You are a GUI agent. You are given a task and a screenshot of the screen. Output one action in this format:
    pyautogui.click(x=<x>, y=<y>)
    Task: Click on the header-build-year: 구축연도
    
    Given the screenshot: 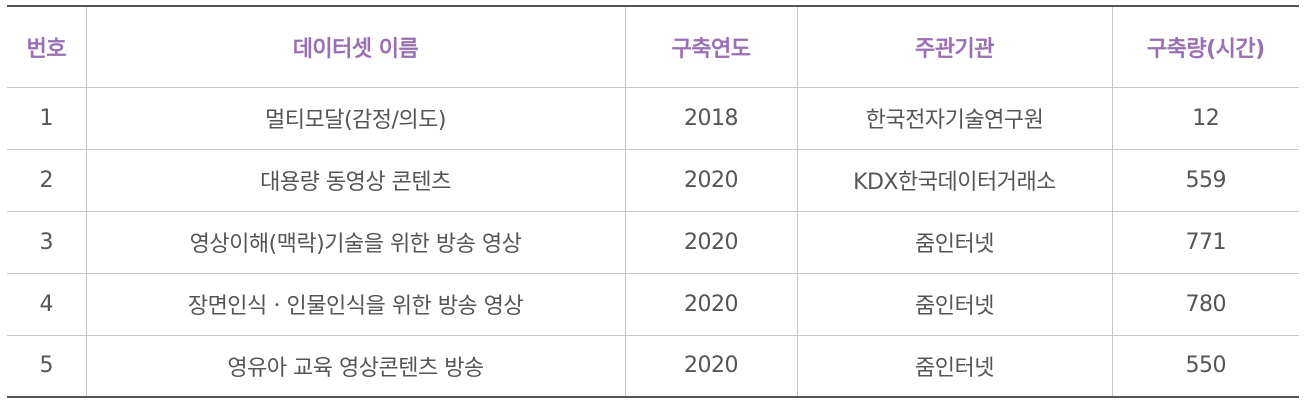 What is the action you would take?
    pyautogui.click(x=711, y=46)
    